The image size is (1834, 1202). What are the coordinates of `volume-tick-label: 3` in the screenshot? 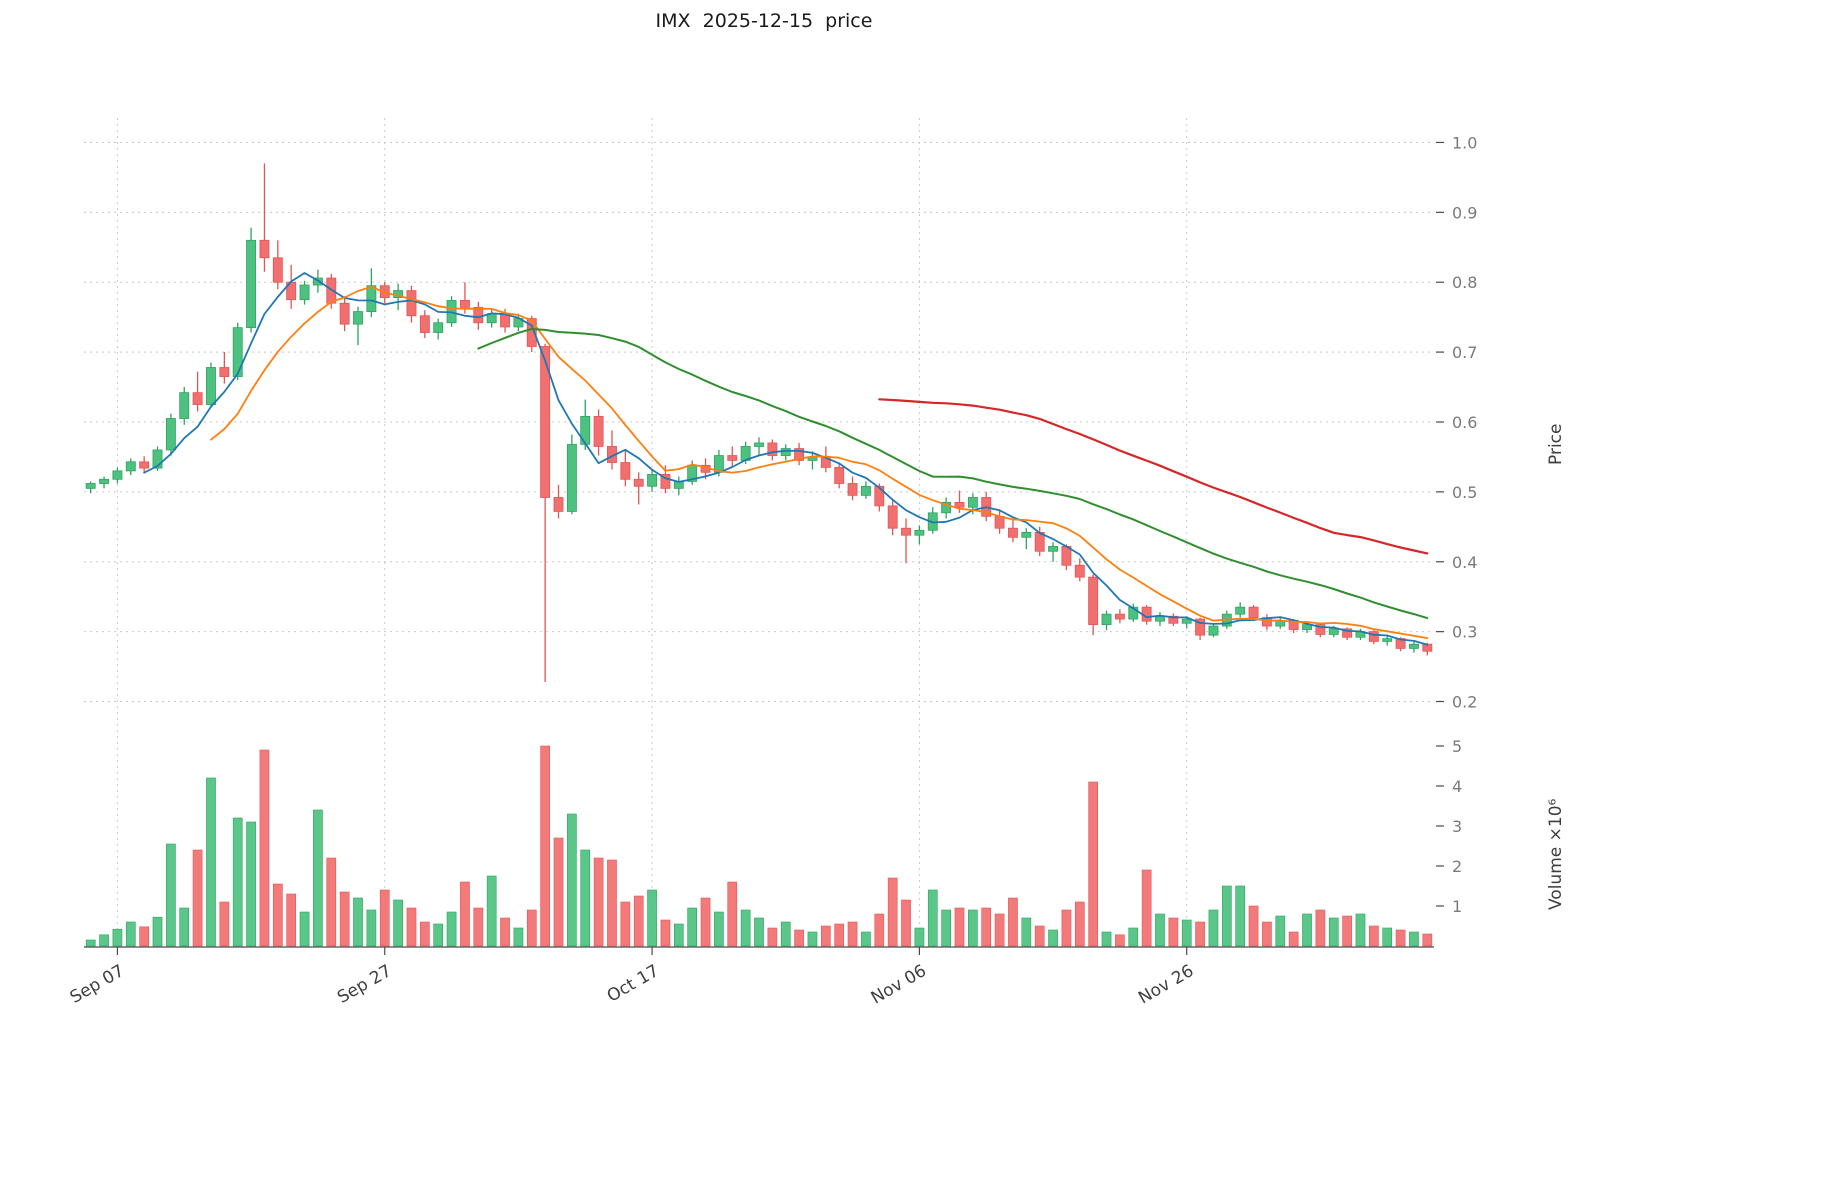 It's located at (1457, 826).